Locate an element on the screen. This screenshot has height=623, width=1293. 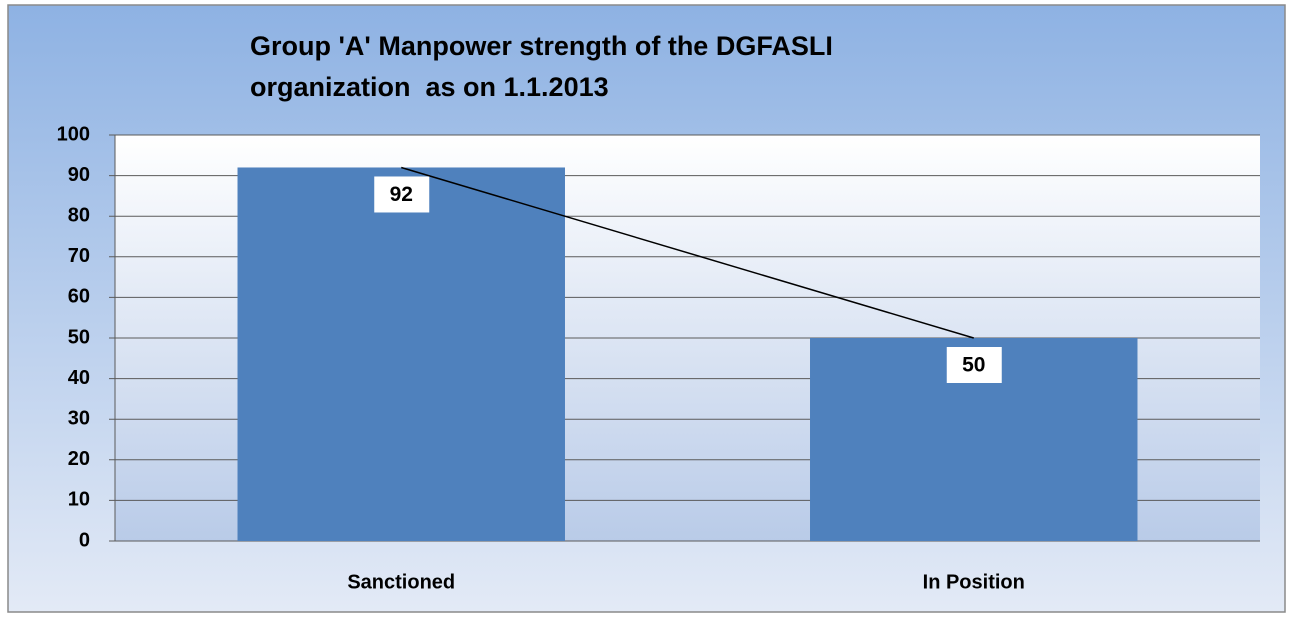
data-label: 92 is located at coordinates (401, 194).